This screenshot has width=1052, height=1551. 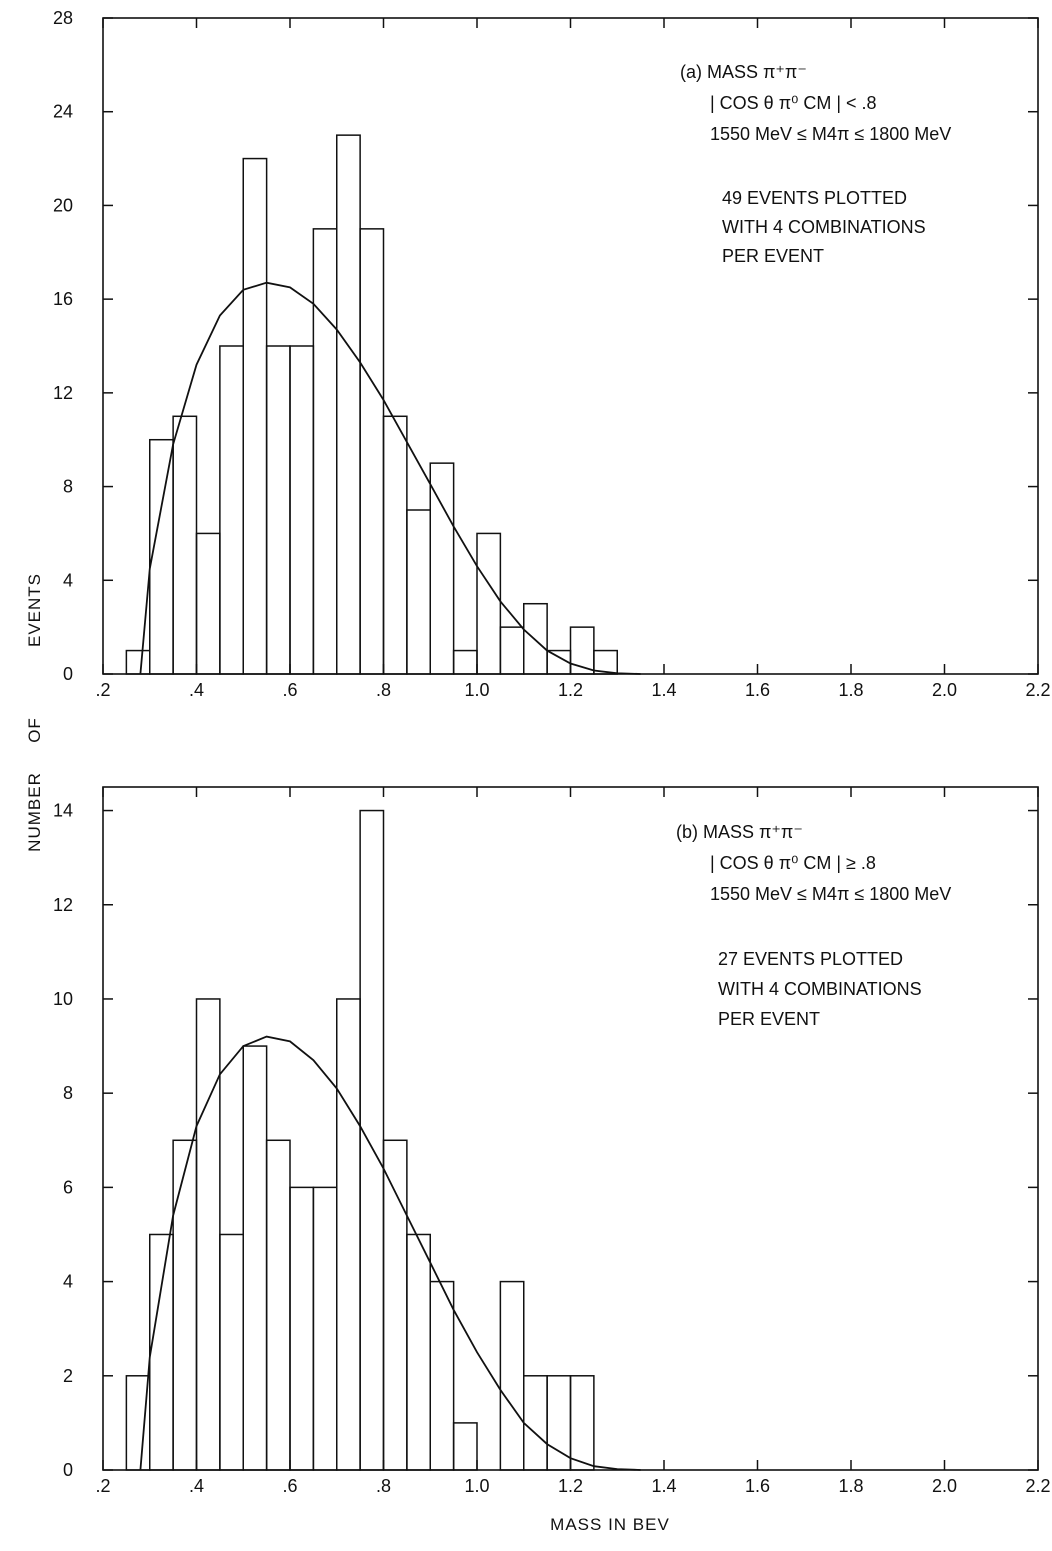 I want to click on panel-a-x-tick-label: 2.0, so click(x=944, y=690).